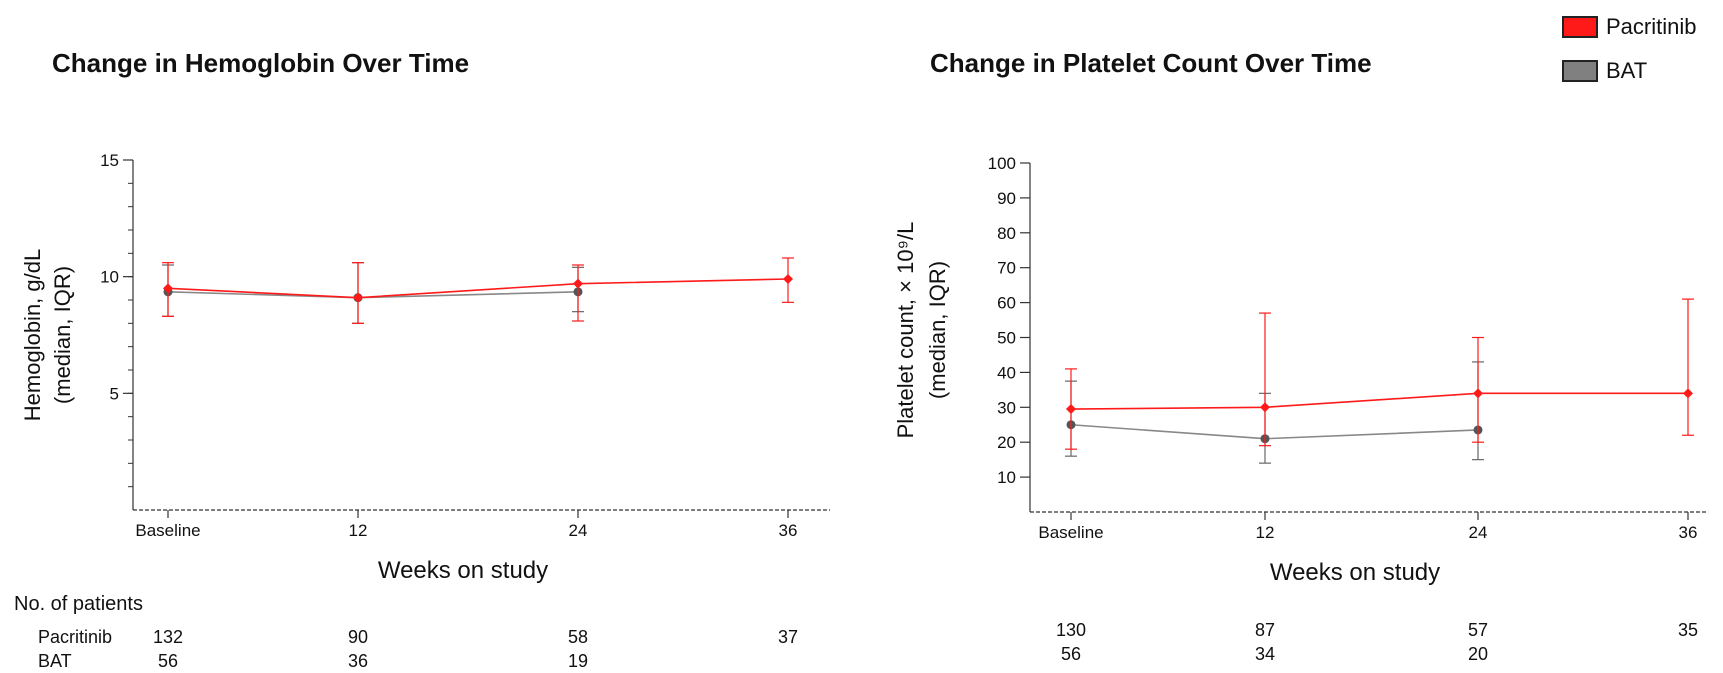  What do you see at coordinates (1006, 338) in the screenshot?
I see `plt-y-tick-label: 50` at bounding box center [1006, 338].